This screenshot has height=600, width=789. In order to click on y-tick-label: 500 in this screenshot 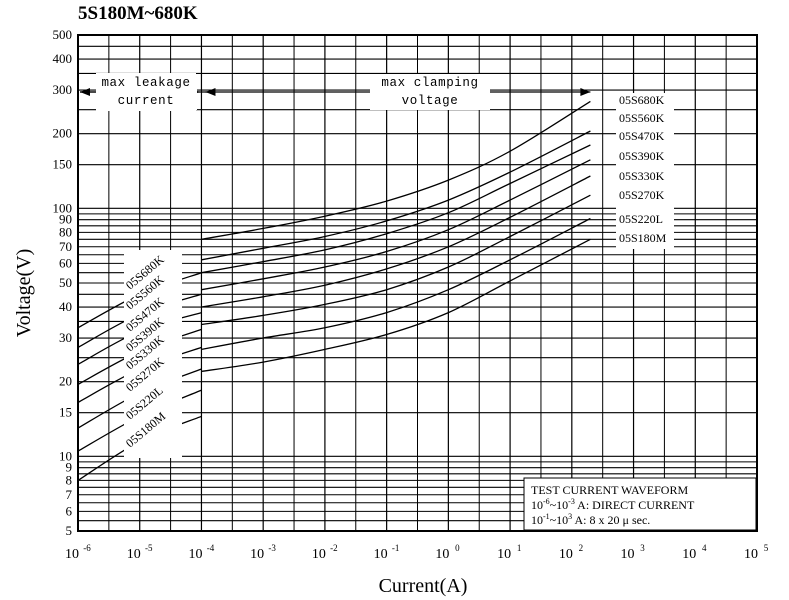, I will do `click(63, 34)`.